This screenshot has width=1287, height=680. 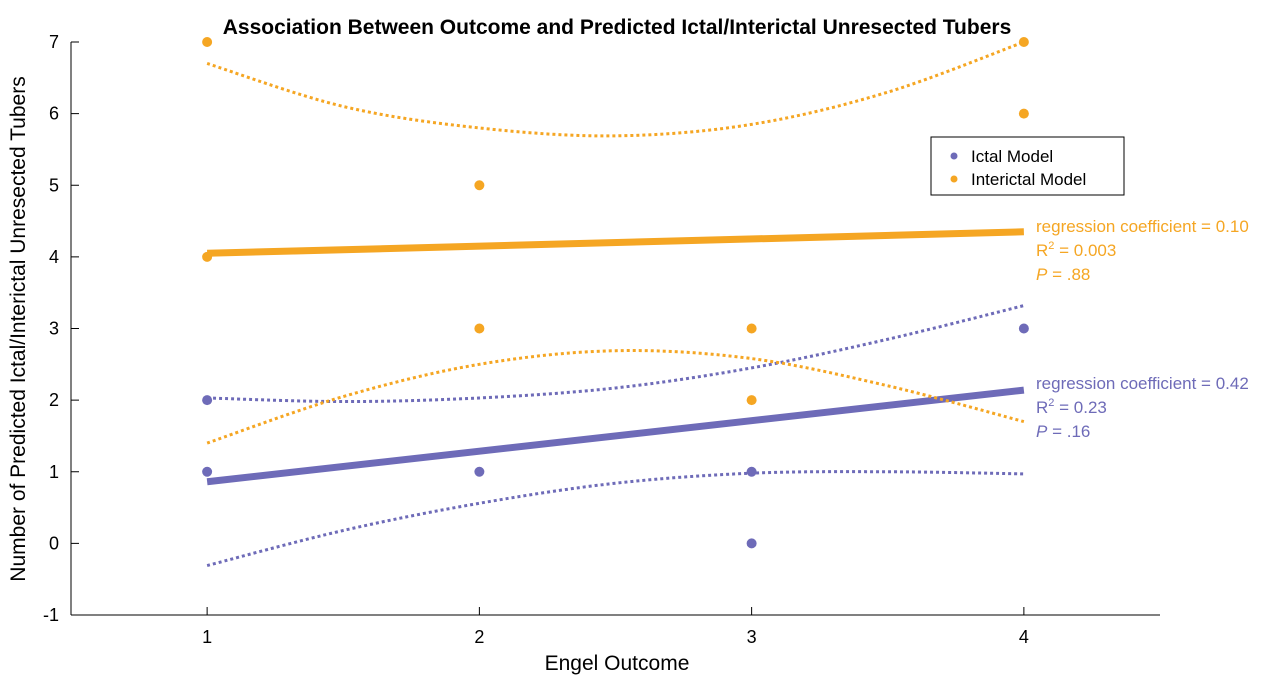 I want to click on x-tick-label: 4, so click(x=1024, y=637).